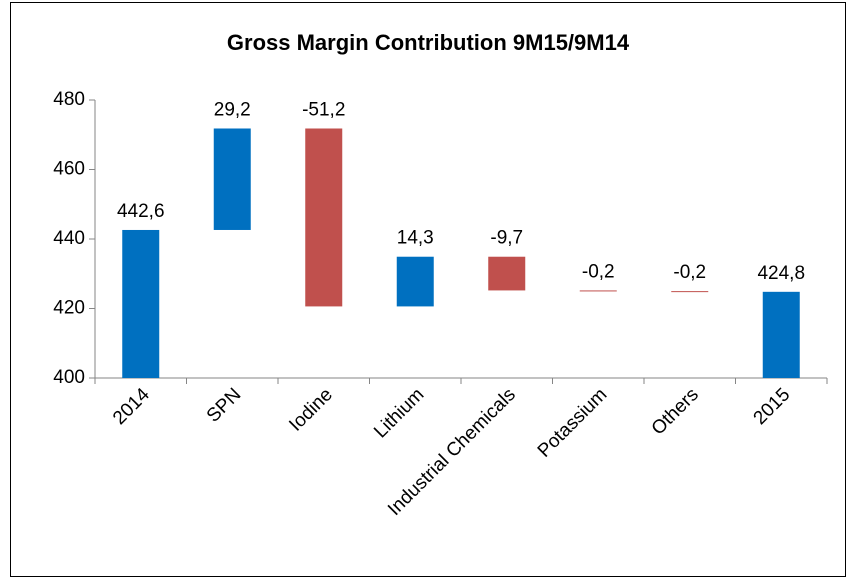  Describe the element at coordinates (69, 99) in the screenshot. I see `y-tick-label: 480` at that location.